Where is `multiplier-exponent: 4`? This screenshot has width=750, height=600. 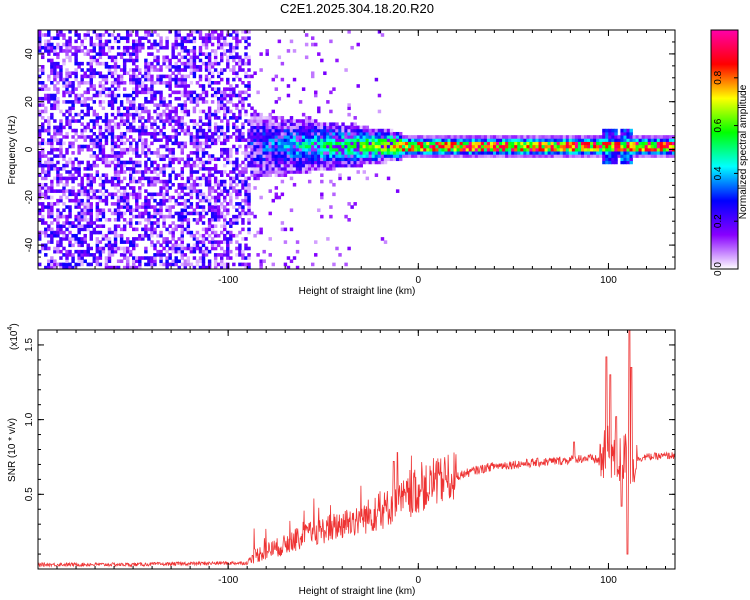
multiplier-exponent: 4 is located at coordinates (10, 329).